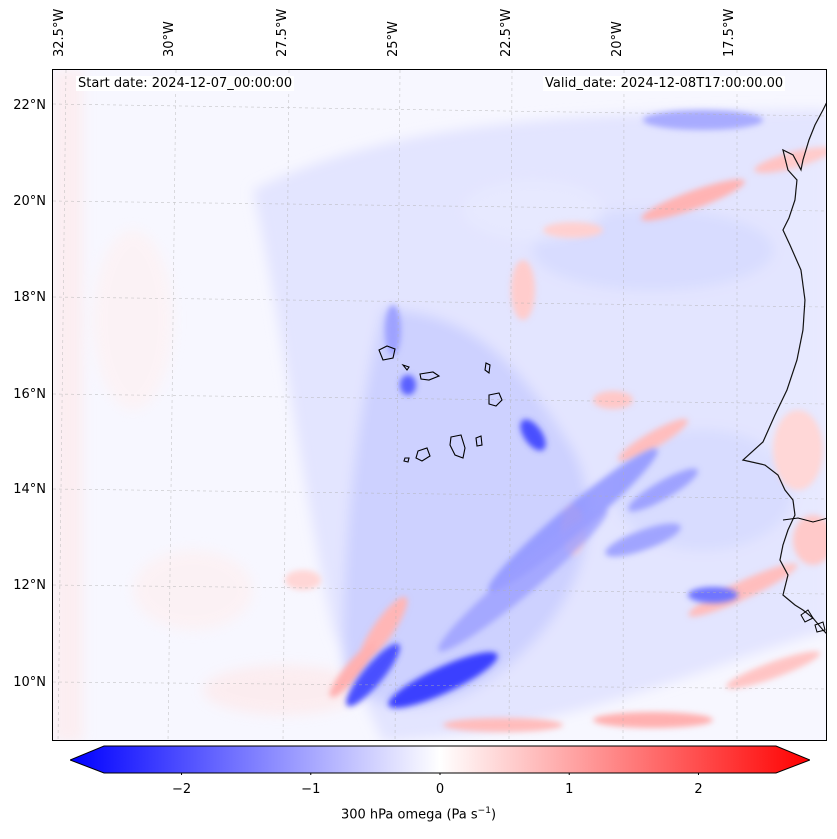 The width and height of the screenshot is (837, 839). I want to click on lat-label-12n: 12°N, so click(29, 585).